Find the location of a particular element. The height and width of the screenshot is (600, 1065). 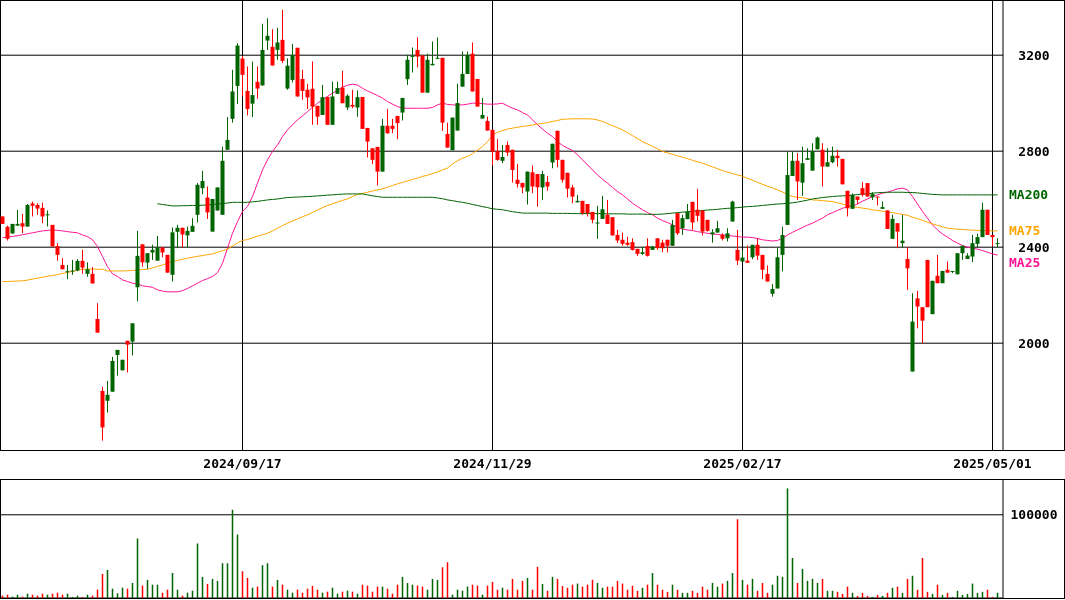

y-tick-label: 2400 is located at coordinates (1034, 247).